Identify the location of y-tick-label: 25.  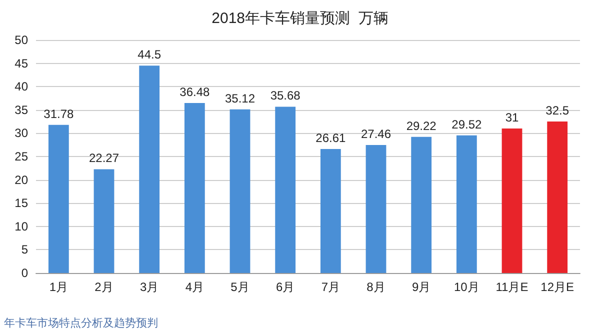
(21, 157).